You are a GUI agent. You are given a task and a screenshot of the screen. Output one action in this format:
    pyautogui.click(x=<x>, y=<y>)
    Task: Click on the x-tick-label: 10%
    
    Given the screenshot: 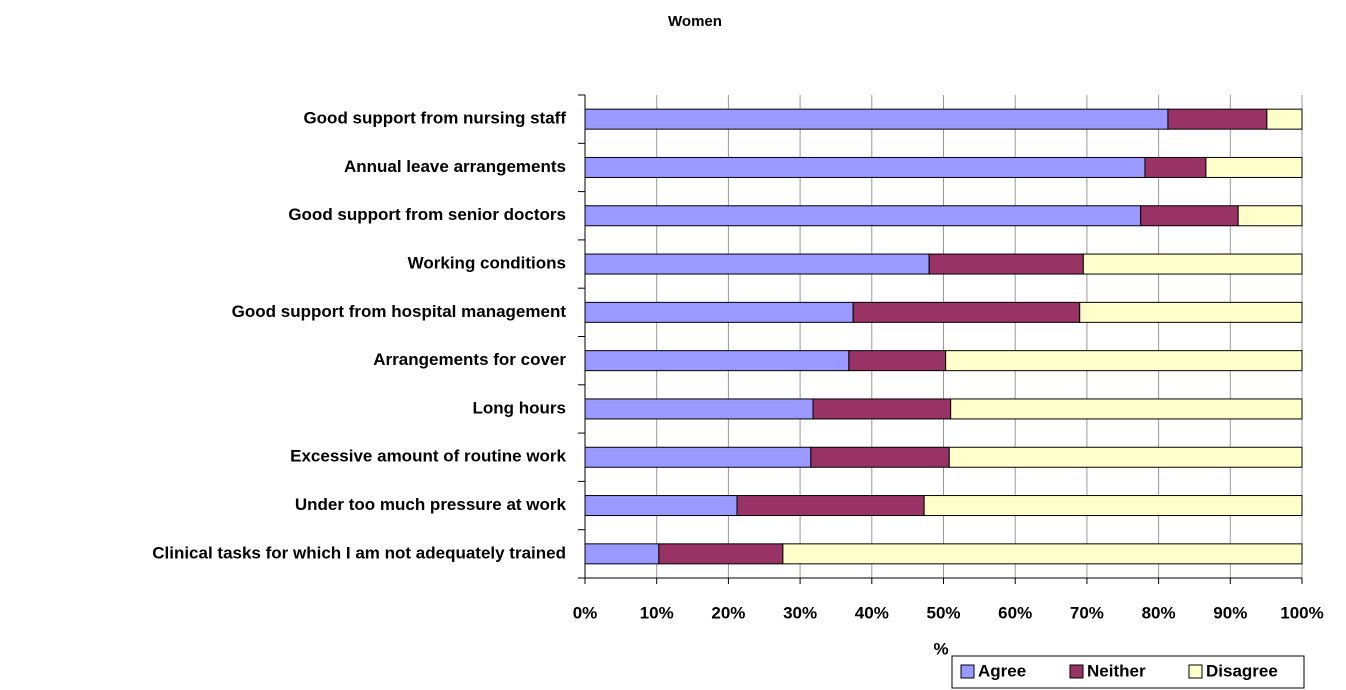 What is the action you would take?
    pyautogui.click(x=657, y=612)
    